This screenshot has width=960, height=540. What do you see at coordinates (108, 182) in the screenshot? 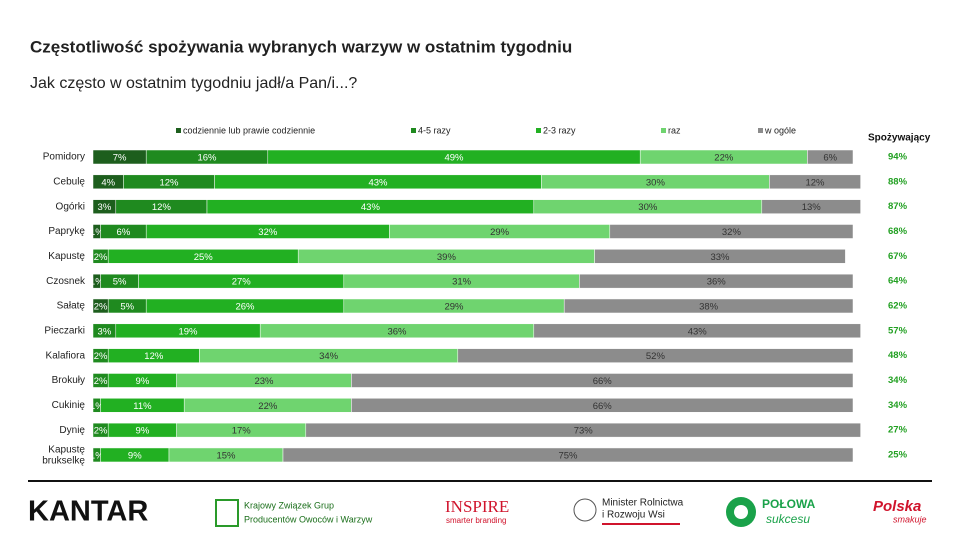
I see `value-label: 4%` at bounding box center [108, 182].